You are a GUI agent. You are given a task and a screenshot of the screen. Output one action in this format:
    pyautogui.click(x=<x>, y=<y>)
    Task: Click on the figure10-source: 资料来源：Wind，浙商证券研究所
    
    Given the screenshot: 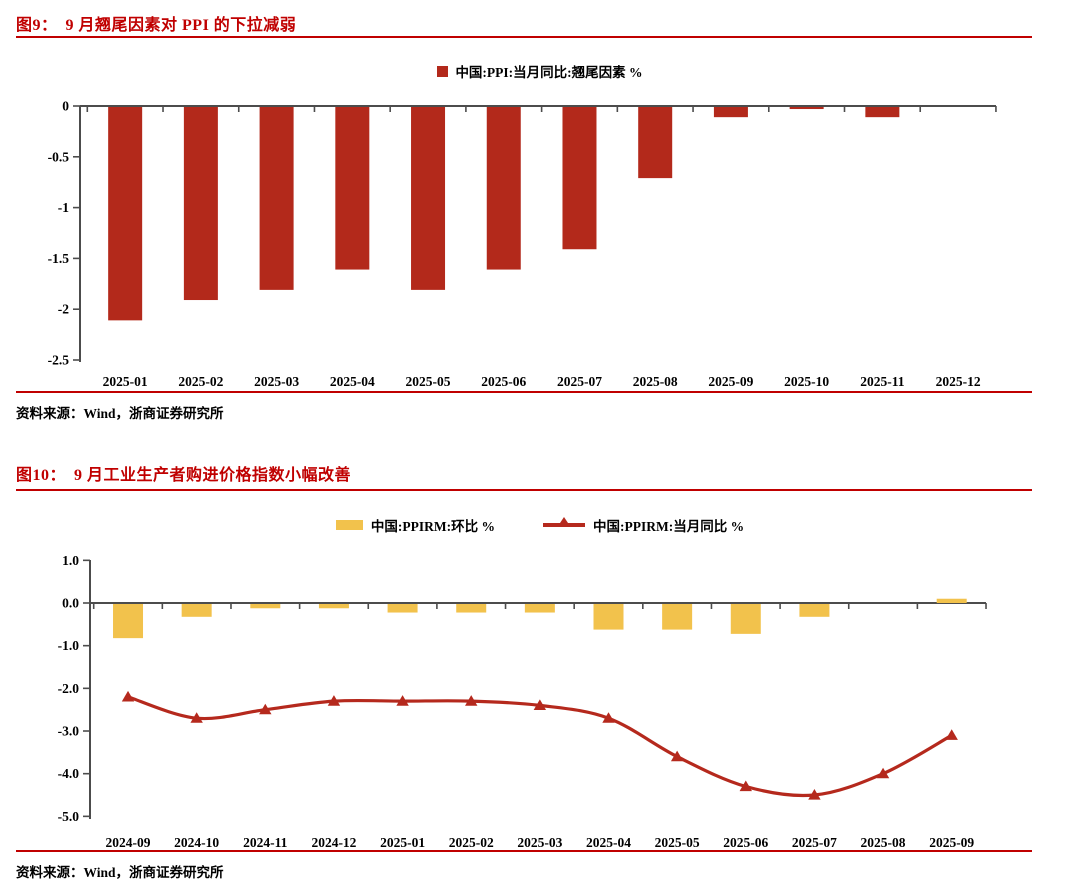 What is the action you would take?
    pyautogui.click(x=120, y=872)
    